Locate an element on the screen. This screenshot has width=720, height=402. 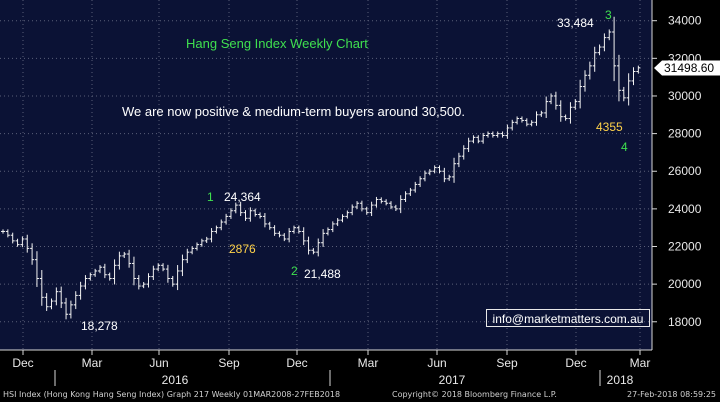
low-1-label: 18,278 is located at coordinates (99, 326).